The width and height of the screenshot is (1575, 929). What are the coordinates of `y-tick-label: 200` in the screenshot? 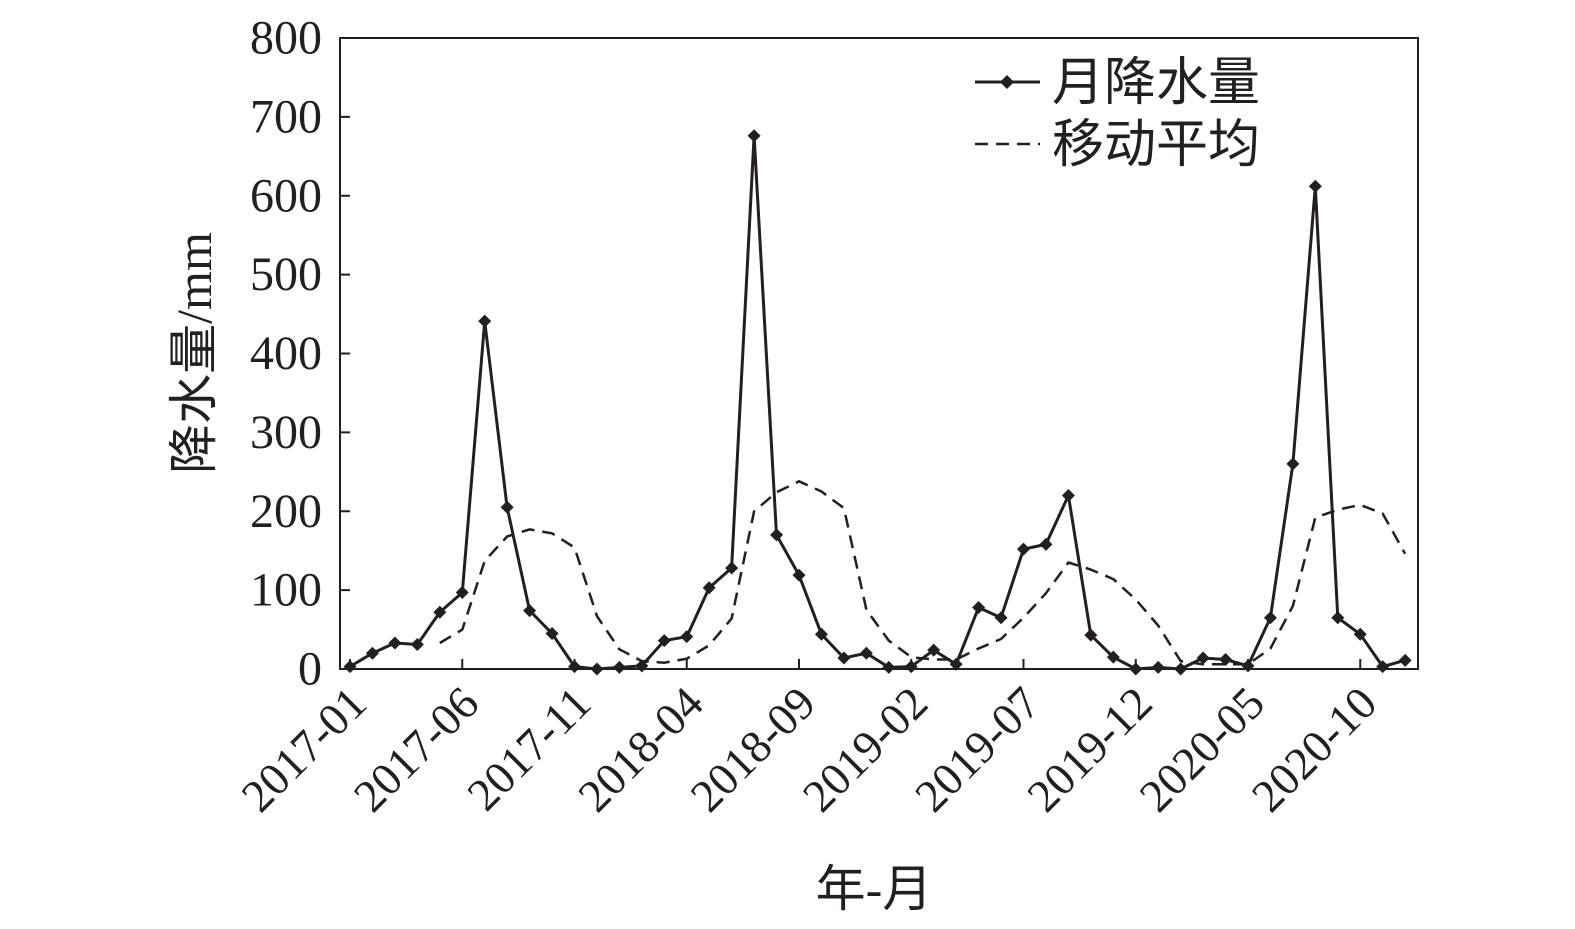 It's located at (286, 511).